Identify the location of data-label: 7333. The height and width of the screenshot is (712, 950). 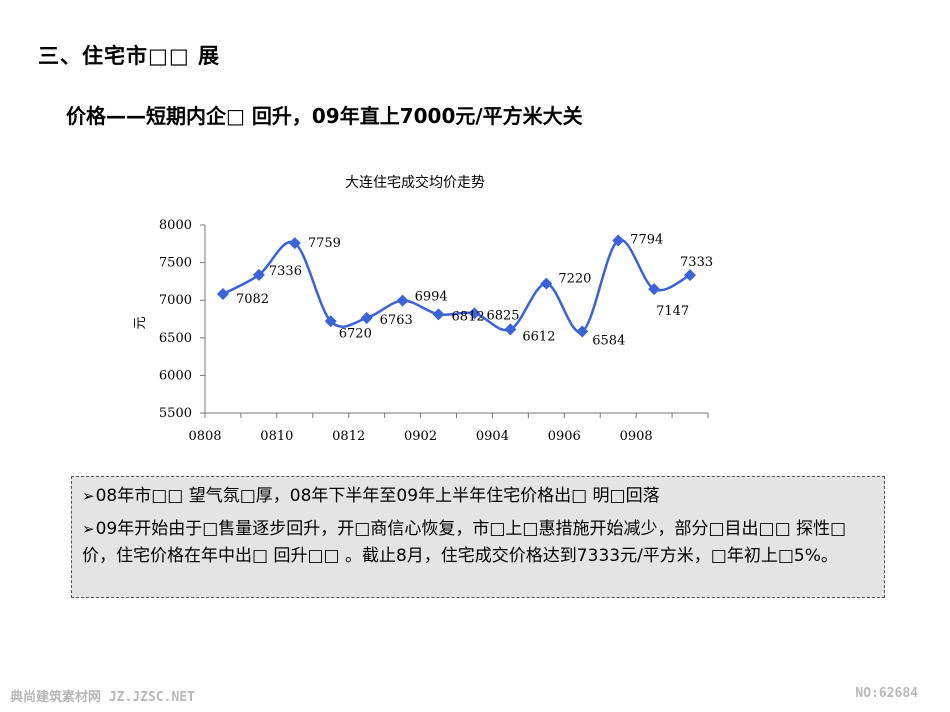
(696, 262).